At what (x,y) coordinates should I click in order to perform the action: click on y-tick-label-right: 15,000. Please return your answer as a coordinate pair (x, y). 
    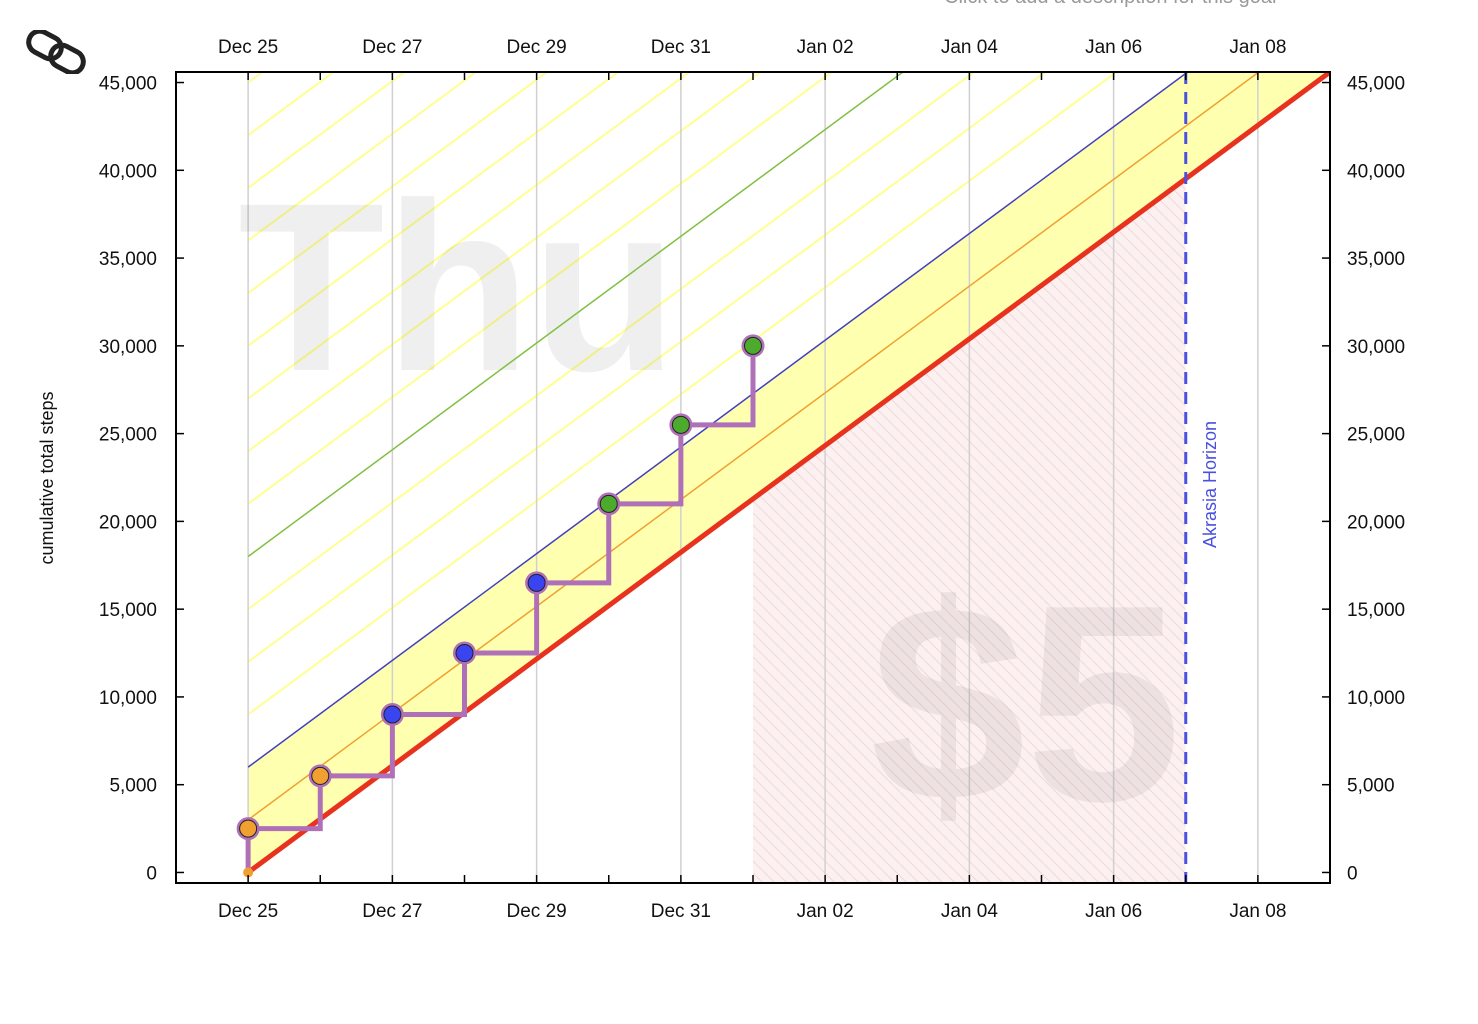
    Looking at the image, I should click on (1376, 610).